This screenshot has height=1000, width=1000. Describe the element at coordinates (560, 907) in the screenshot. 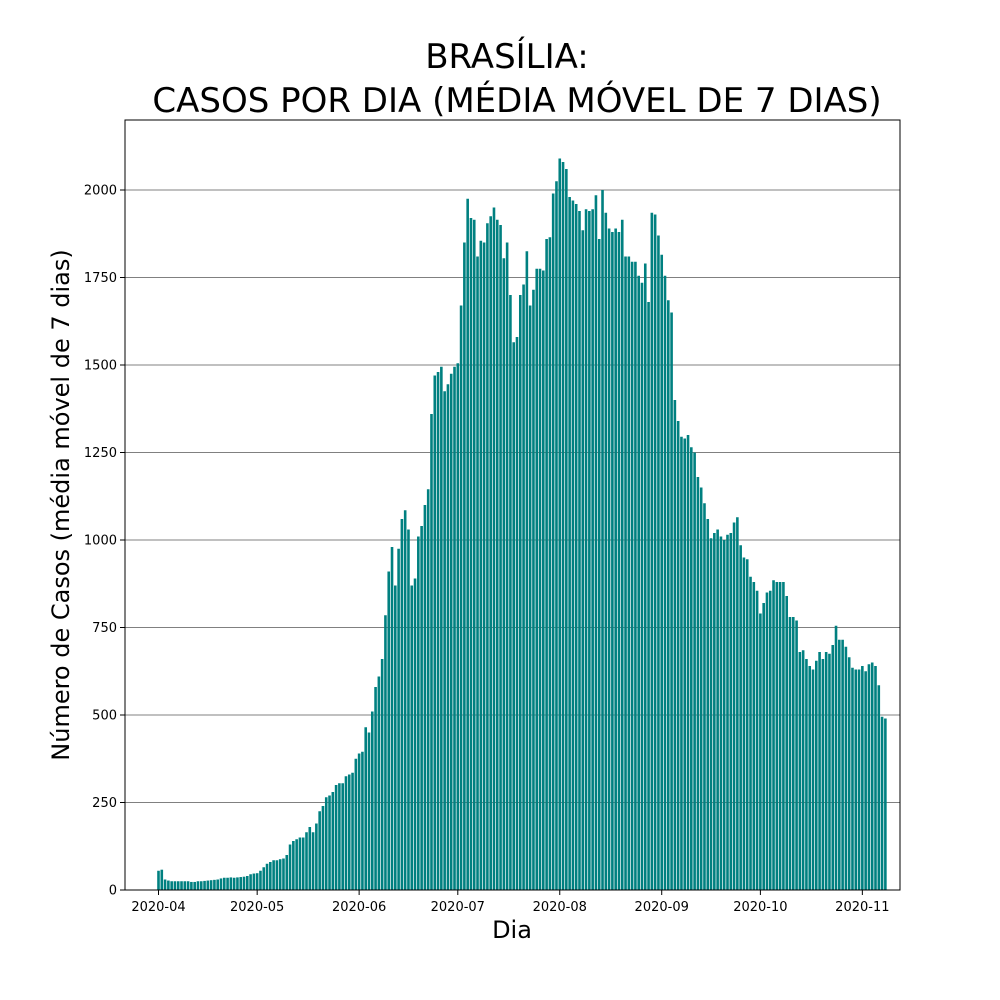

I see `x-tick-label: 2020-08` at that location.